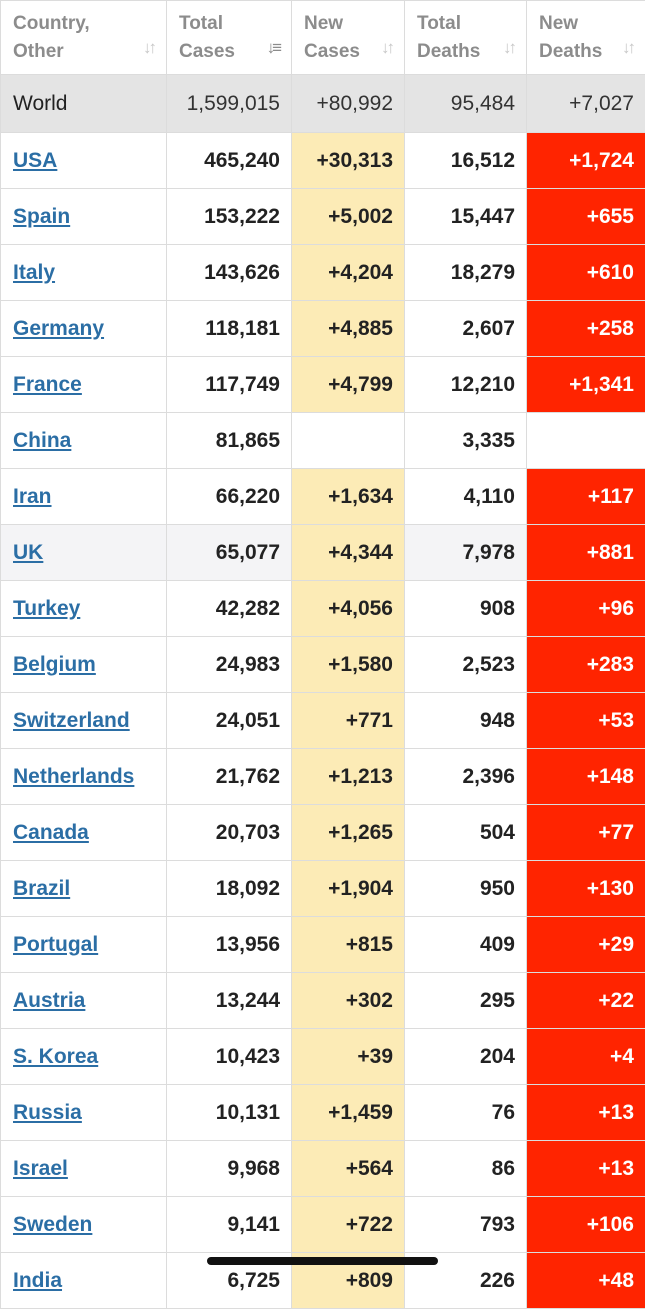  What do you see at coordinates (348, 777) in the screenshot?
I see `new-cases-cell: +1,213` at bounding box center [348, 777].